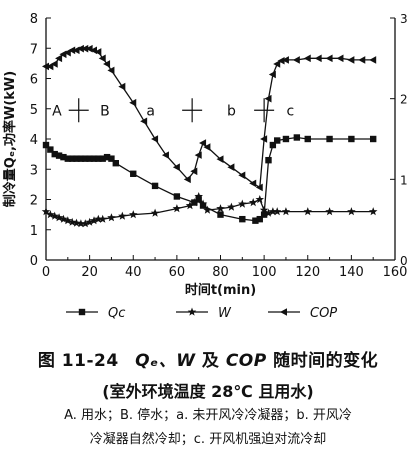 The image size is (416, 462). What do you see at coordinates (177, 272) in the screenshot?
I see `x-tick-label: 60` at bounding box center [177, 272].